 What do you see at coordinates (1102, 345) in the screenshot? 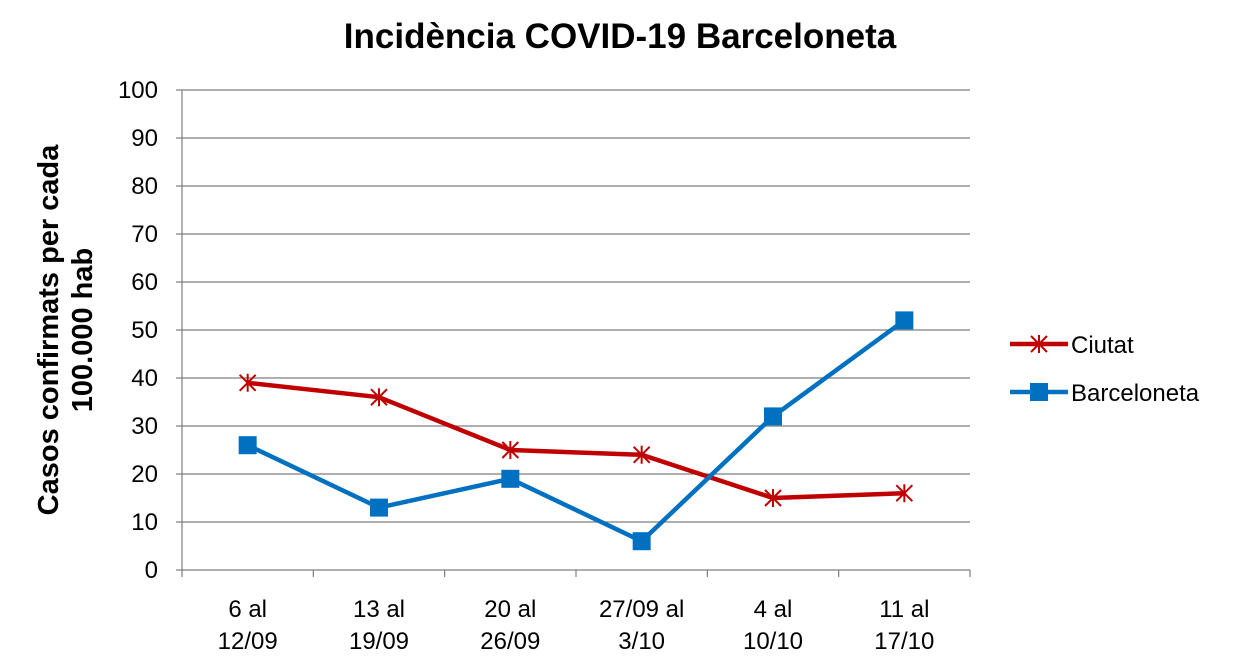
I see `legend-label: Ciutat` at bounding box center [1102, 345].